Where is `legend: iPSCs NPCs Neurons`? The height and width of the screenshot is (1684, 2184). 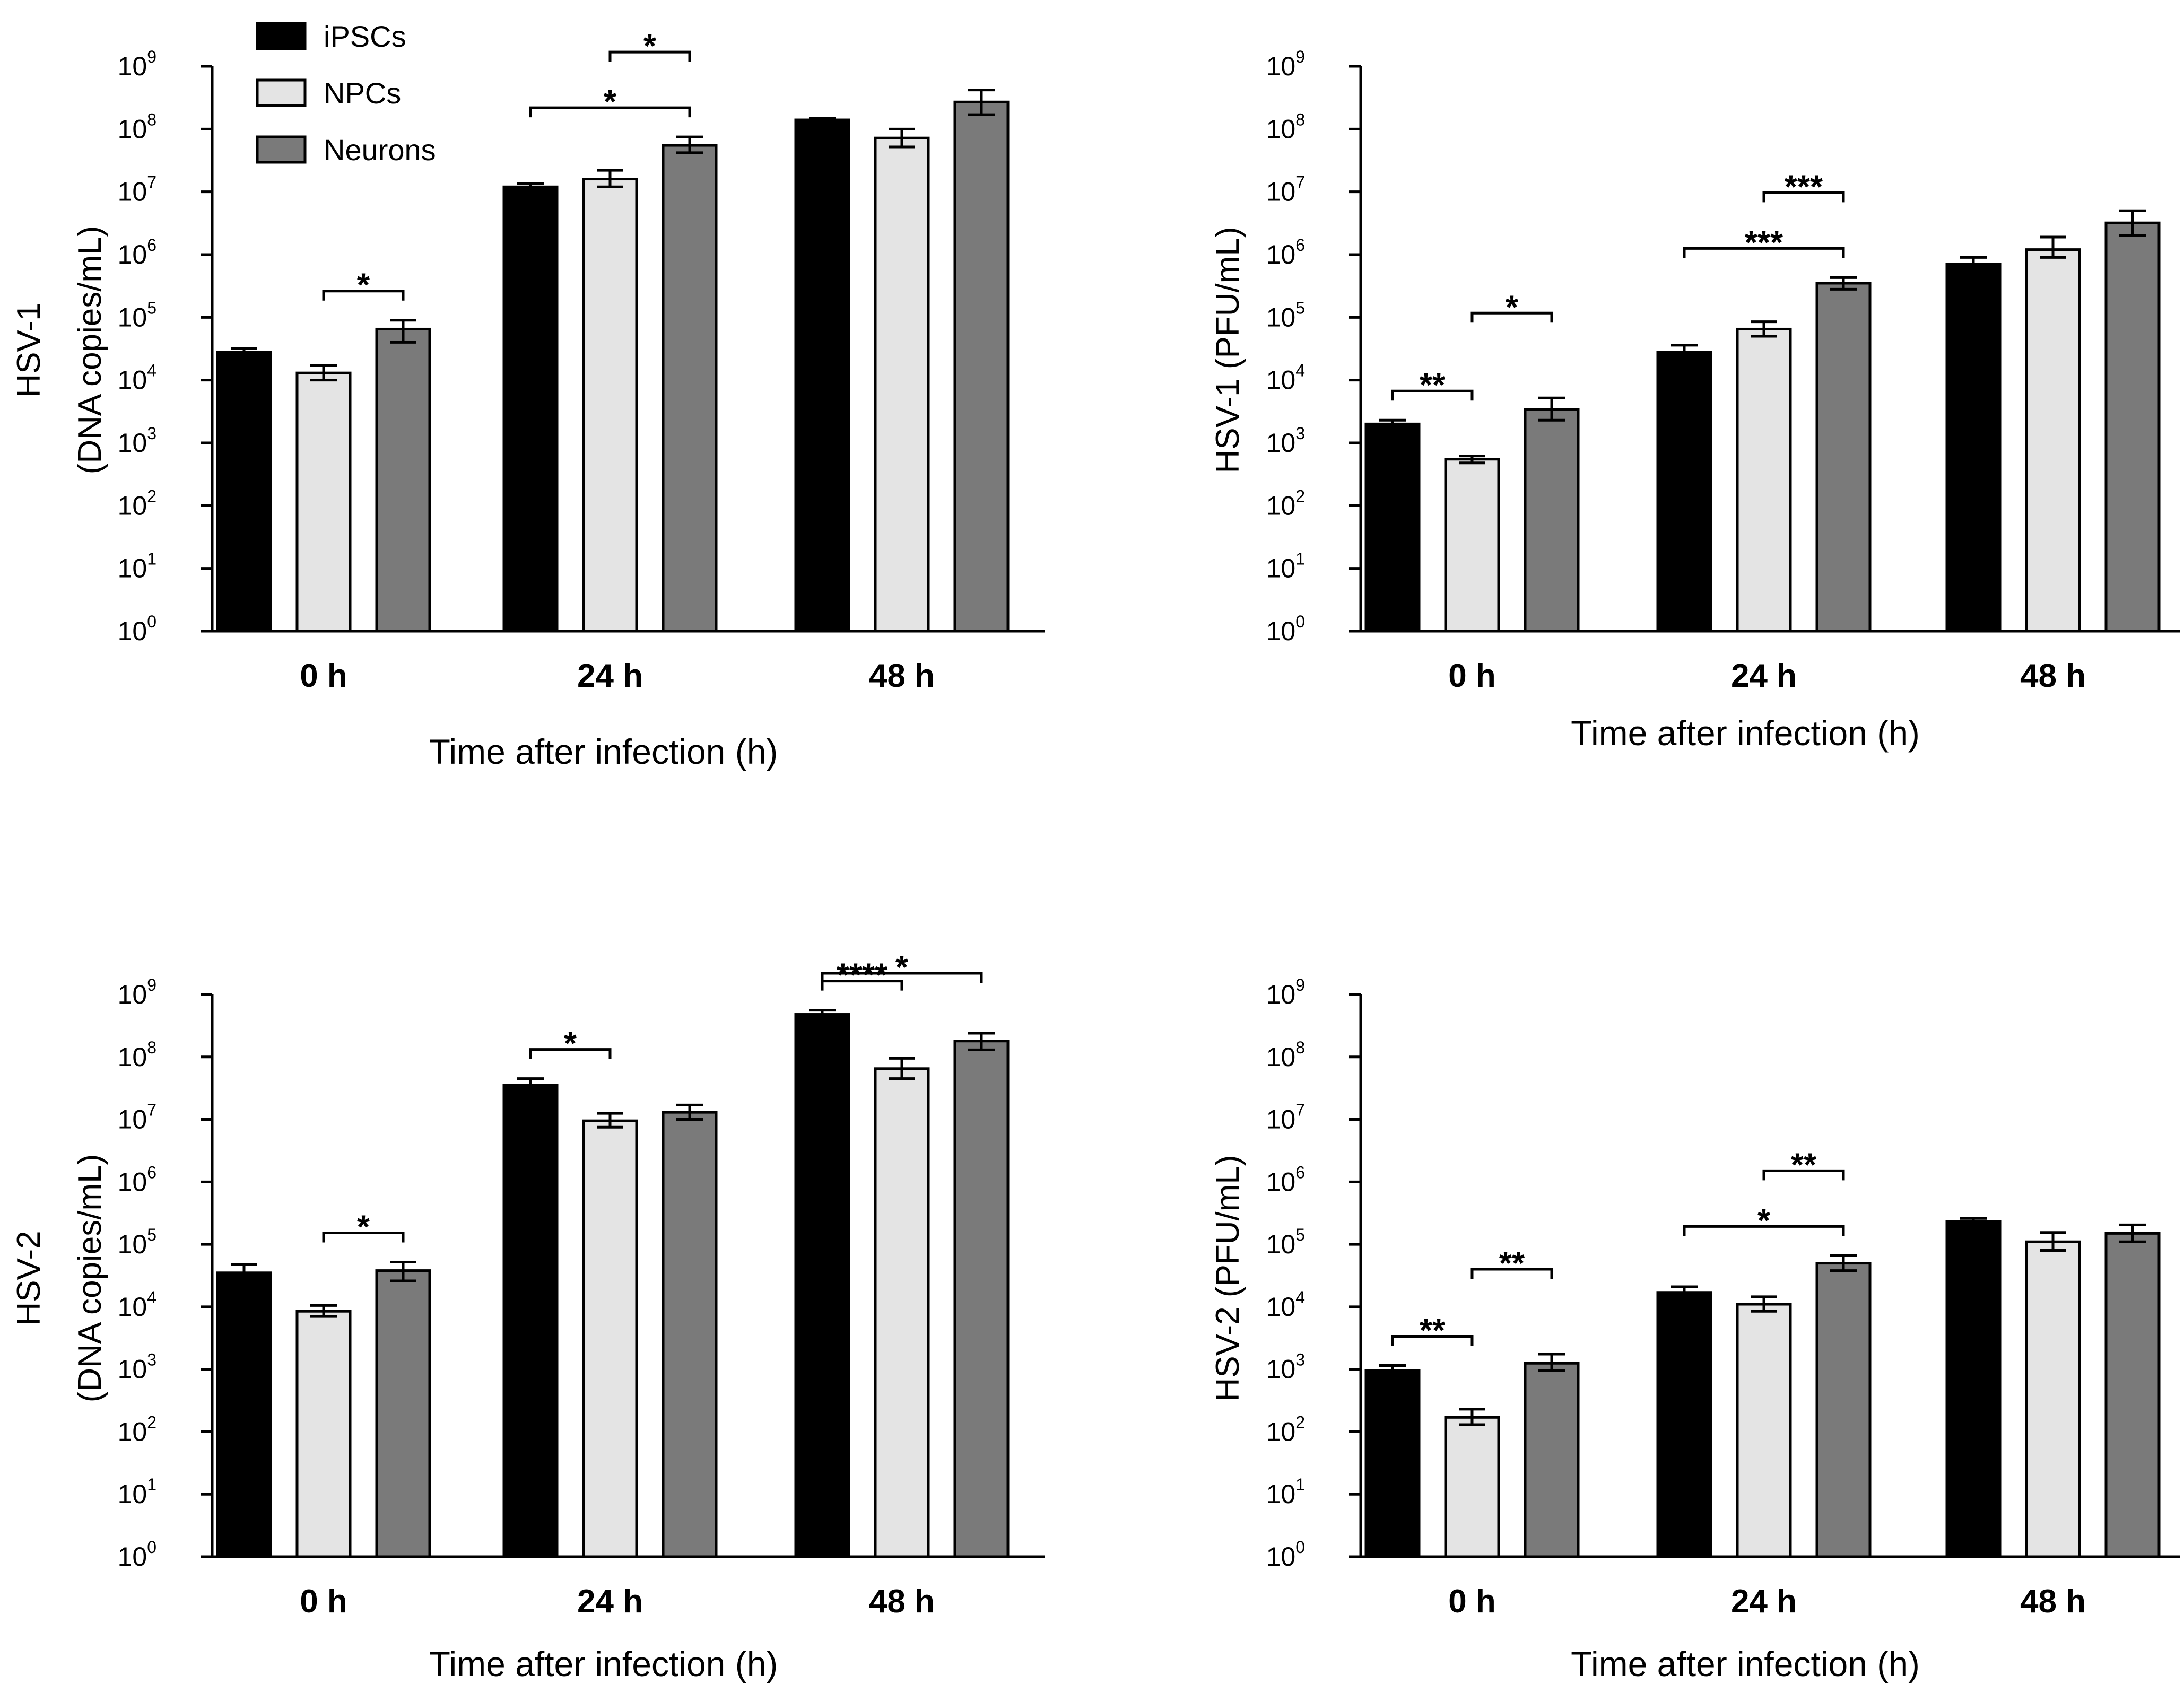
legend: iPSCs NPCs Neurons is located at coordinates (346, 93).